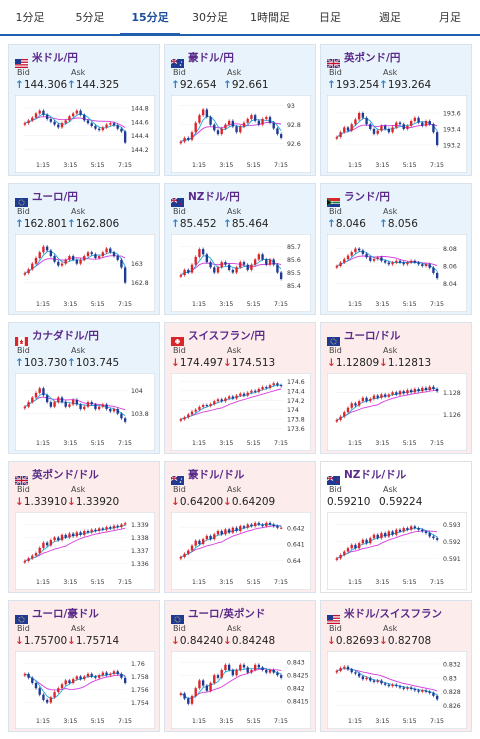 The width and height of the screenshot is (480, 739). What do you see at coordinates (30, 17) in the screenshot?
I see `tab-1: 1分足` at bounding box center [30, 17].